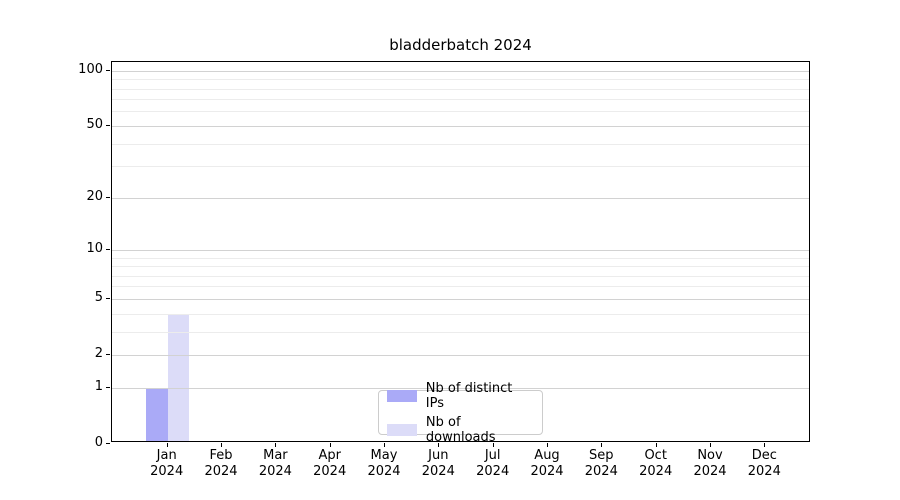 This screenshot has width=900, height=500. Describe the element at coordinates (167, 463) in the screenshot. I see `x-tick-label: Jan 2024` at that location.